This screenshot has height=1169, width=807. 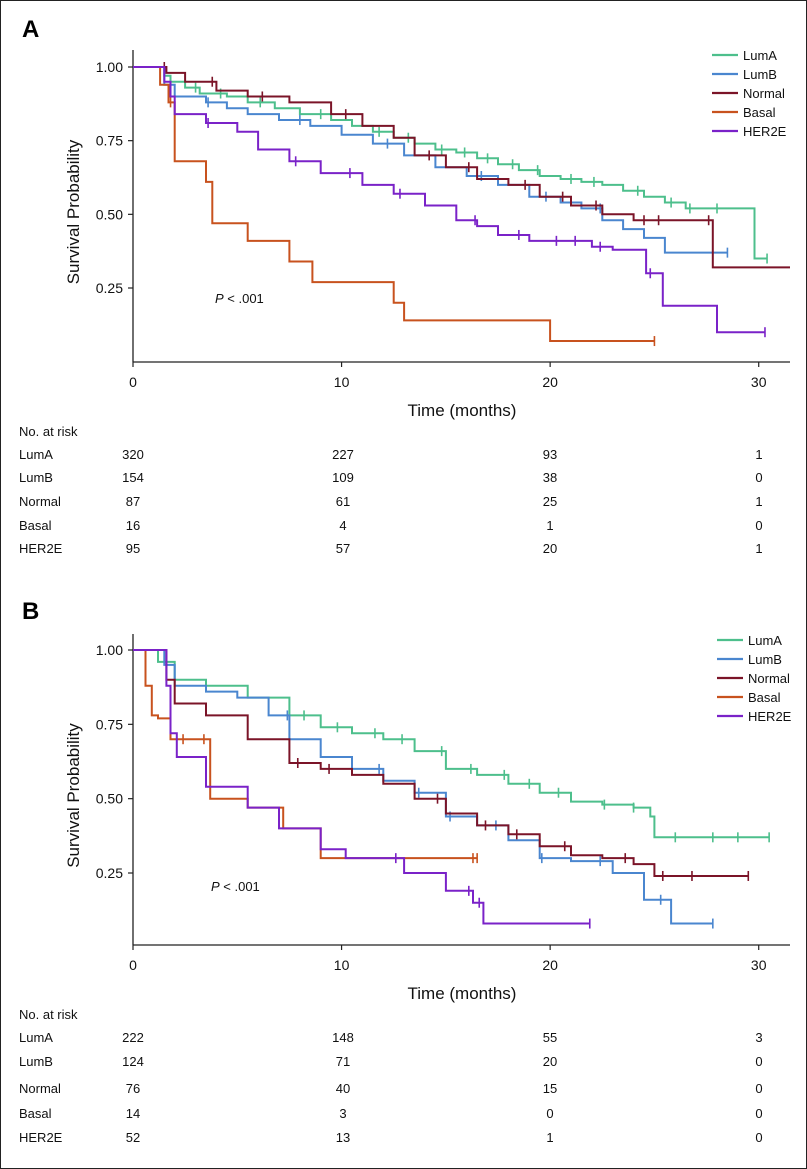 What do you see at coordinates (343, 1061) in the screenshot?
I see `risk-count: 71` at bounding box center [343, 1061].